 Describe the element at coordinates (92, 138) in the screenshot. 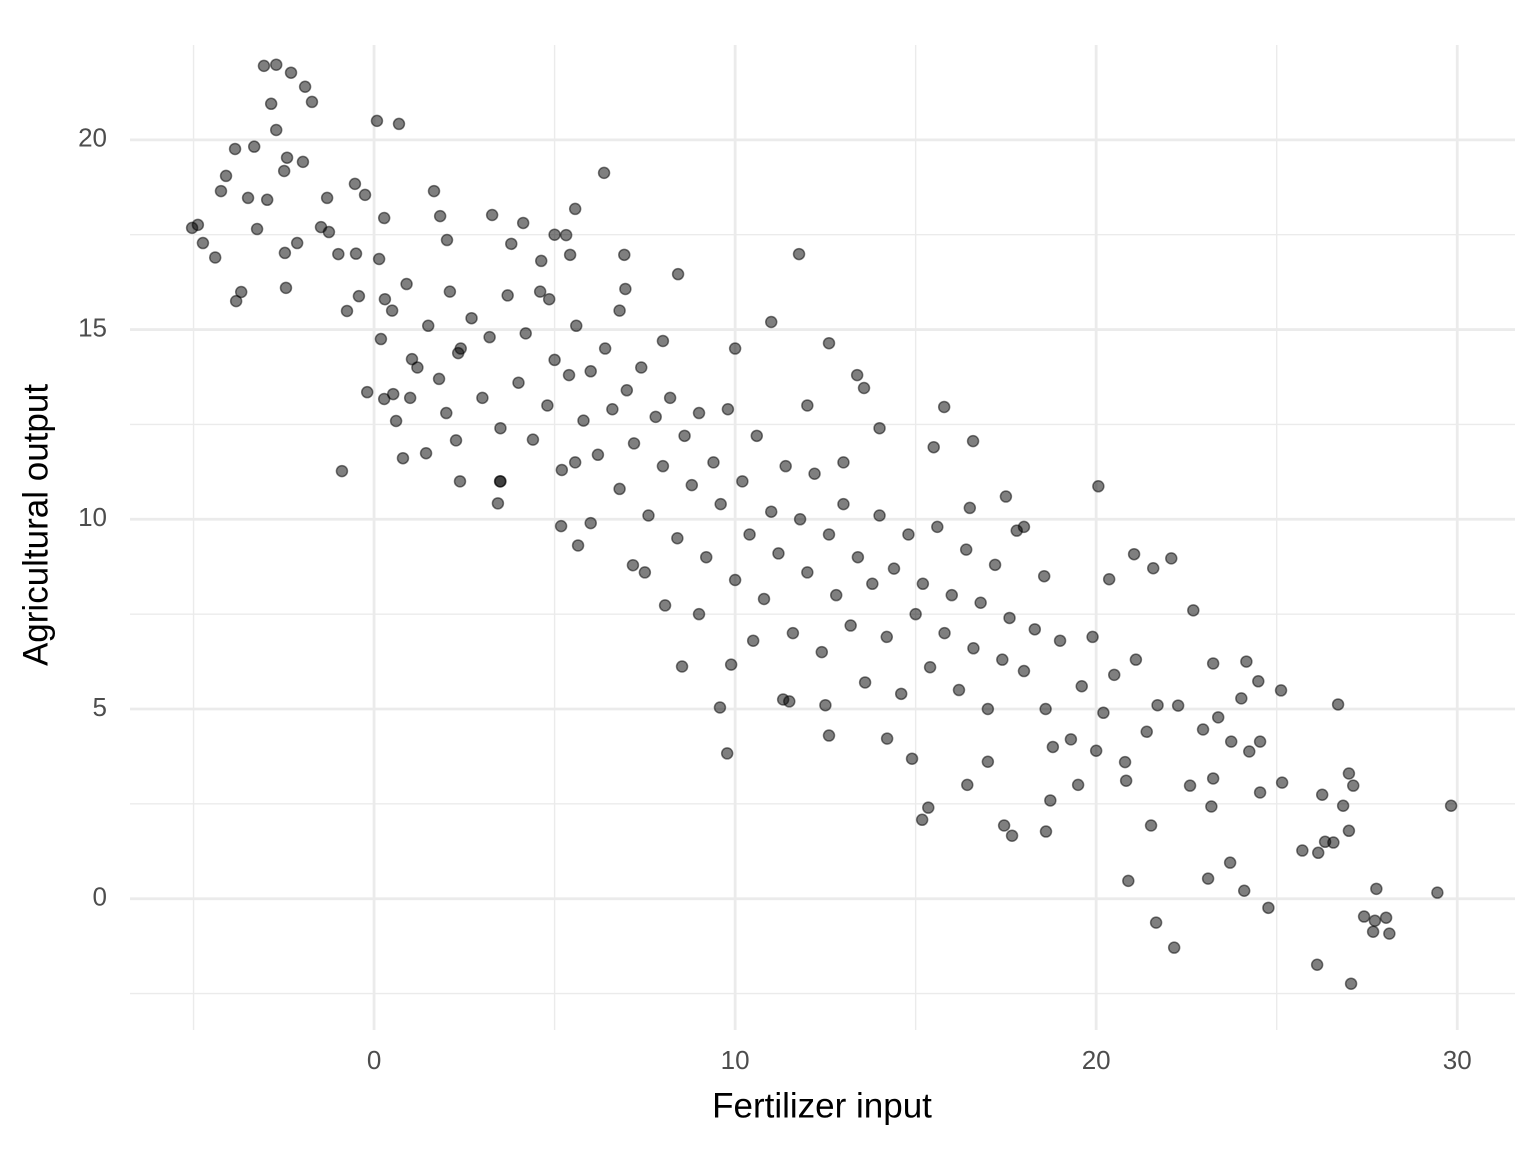

I see `y-tick-label: 20` at that location.